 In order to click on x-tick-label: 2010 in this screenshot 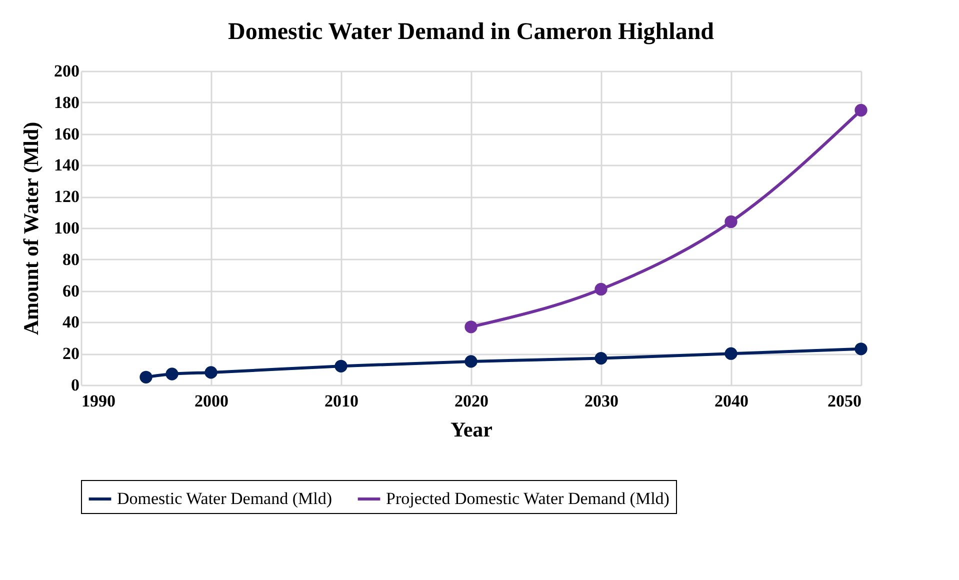, I will do `click(341, 401)`.